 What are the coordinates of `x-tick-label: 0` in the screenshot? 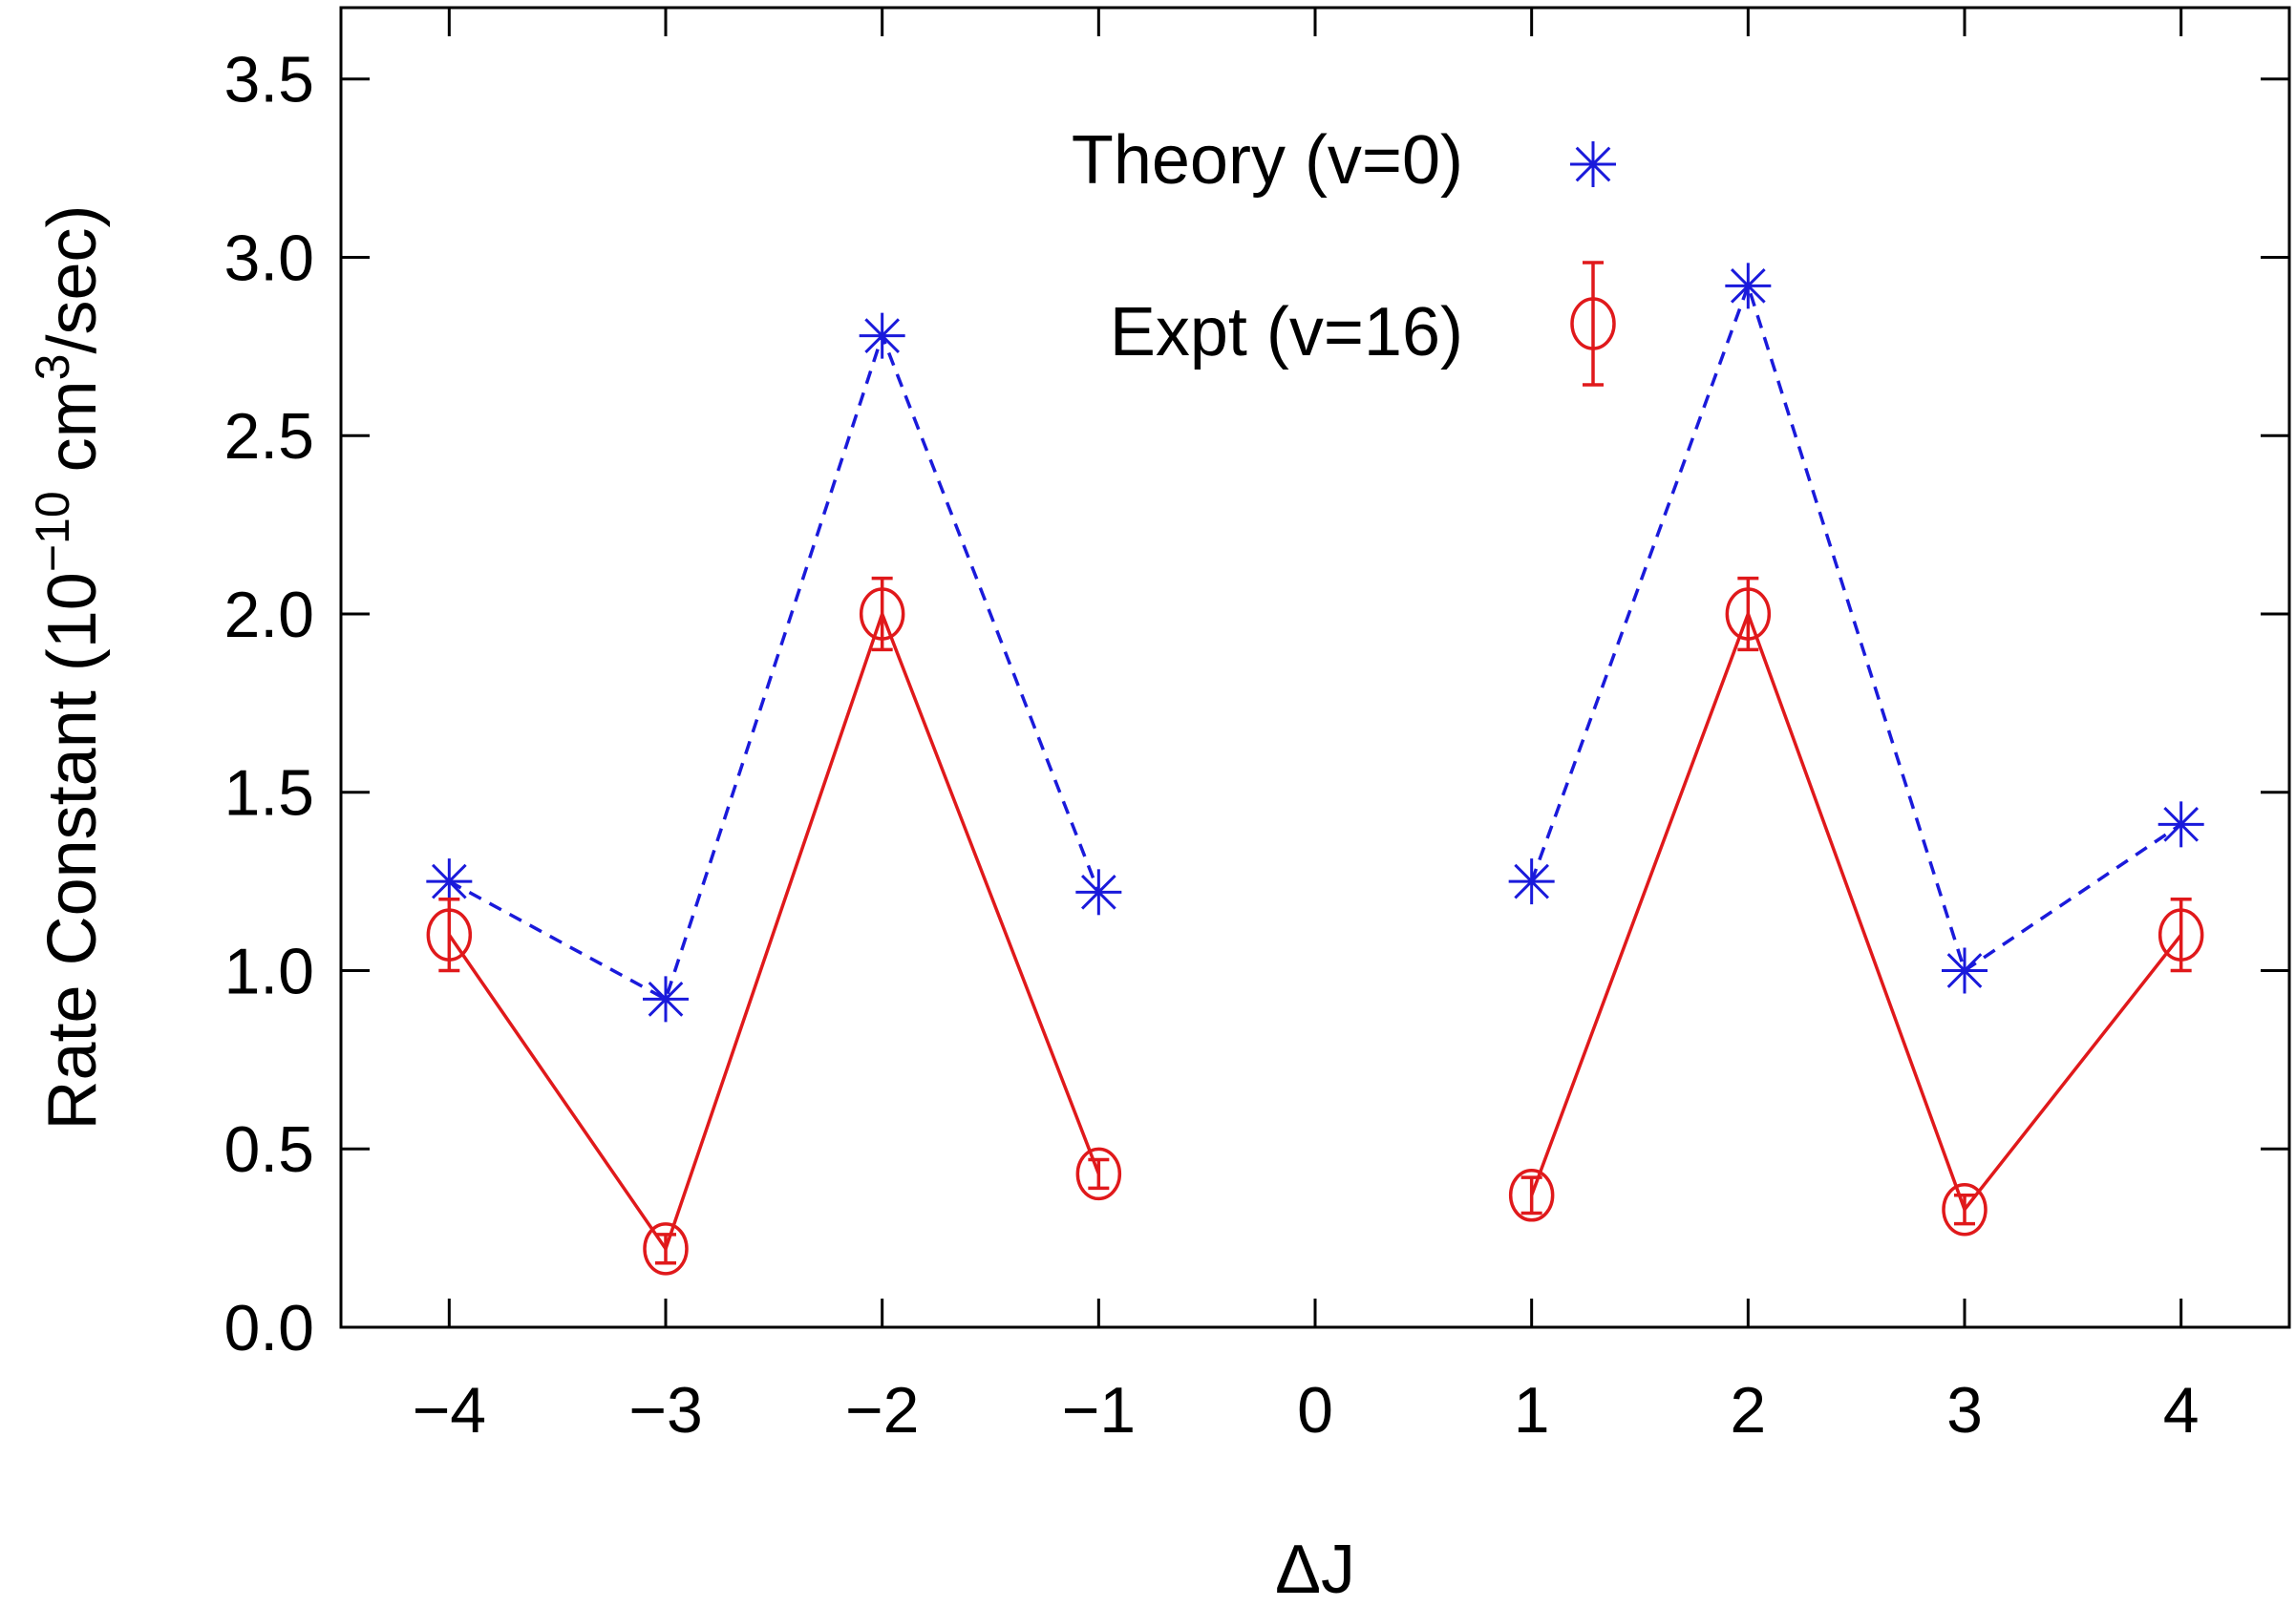 It's located at (1315, 1411).